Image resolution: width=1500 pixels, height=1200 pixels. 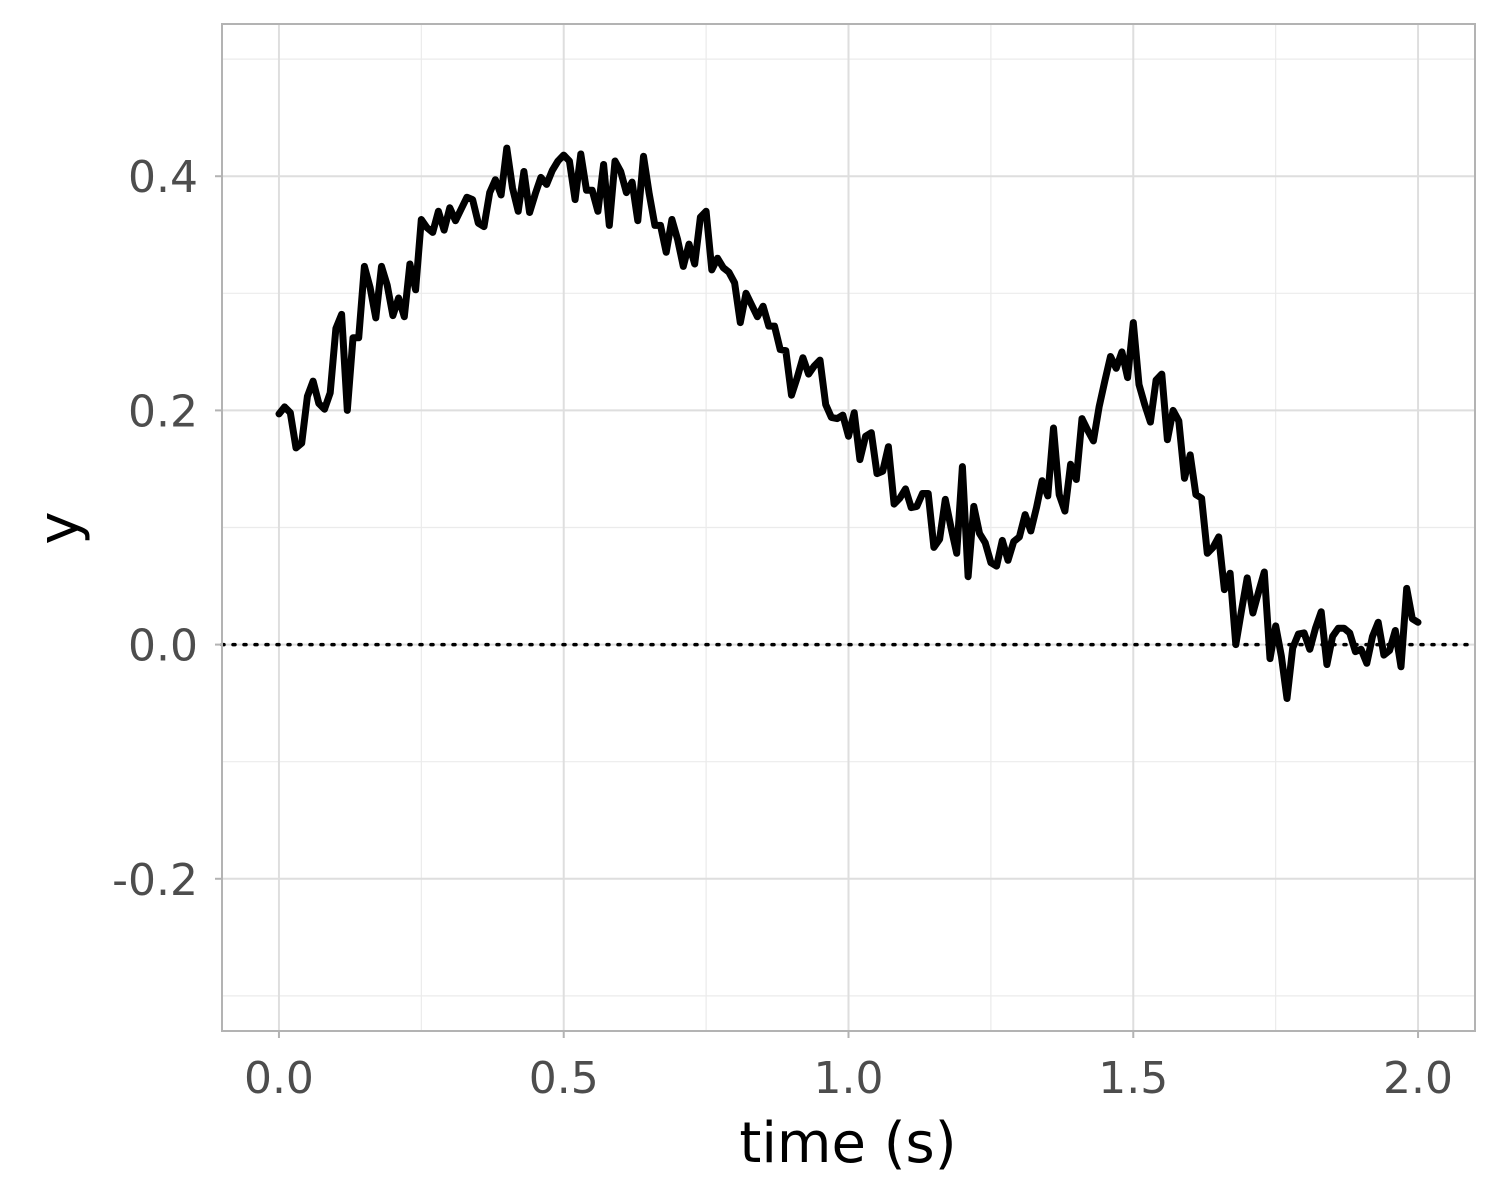 I want to click on x-axis-title: time (s), so click(x=847, y=1143).